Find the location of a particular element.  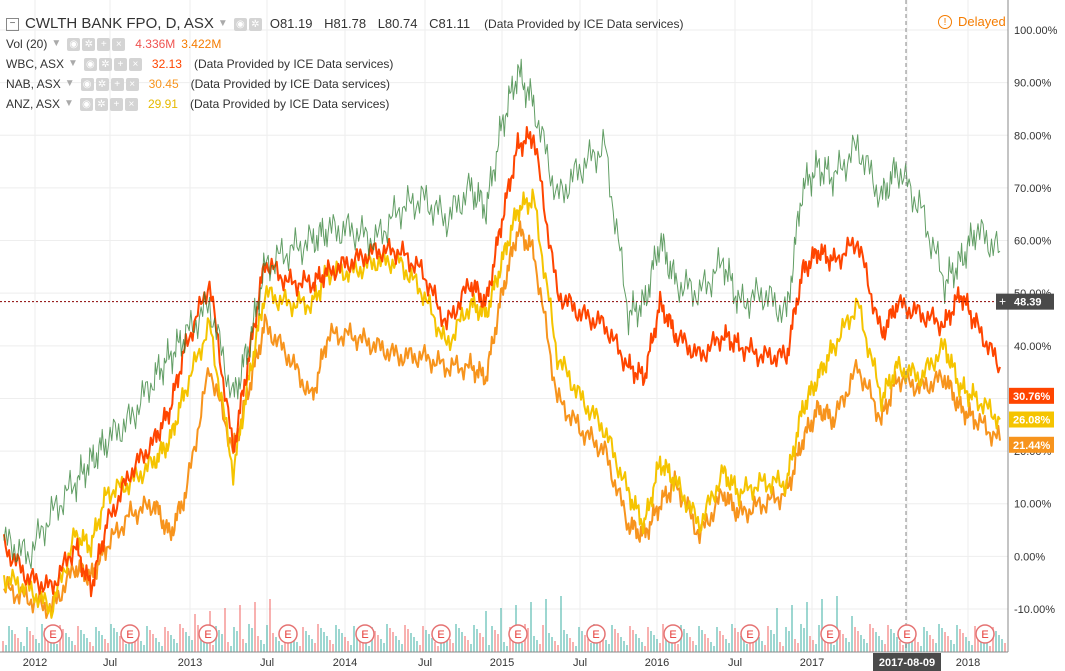

anz-label: ANZ, ASX is located at coordinates (33, 104).